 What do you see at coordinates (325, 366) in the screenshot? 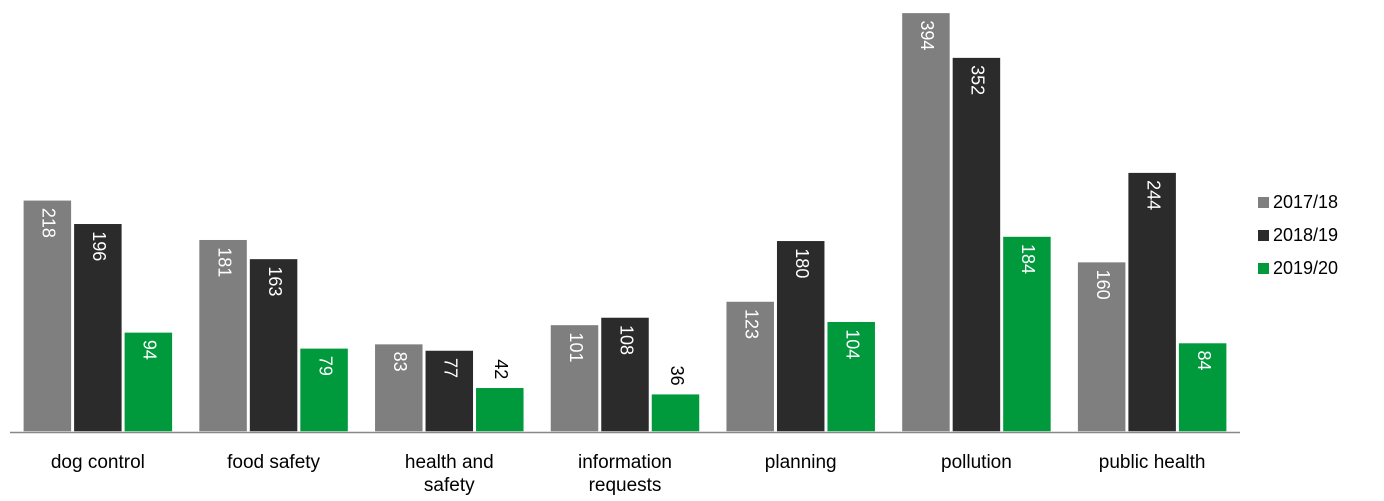
I see `value-label-2019-20-cat-1: 79` at bounding box center [325, 366].